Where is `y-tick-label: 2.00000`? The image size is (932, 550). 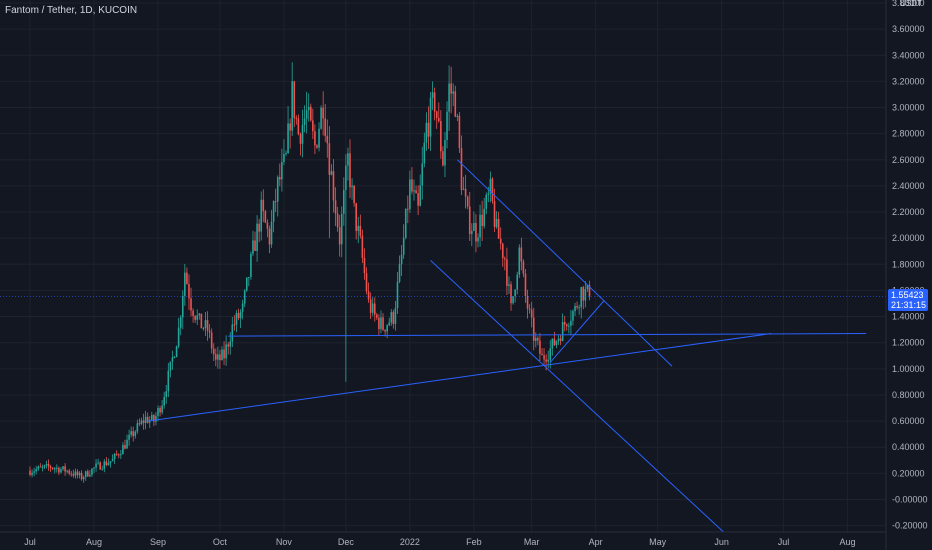 y-tick-label: 2.00000 is located at coordinates (908, 238).